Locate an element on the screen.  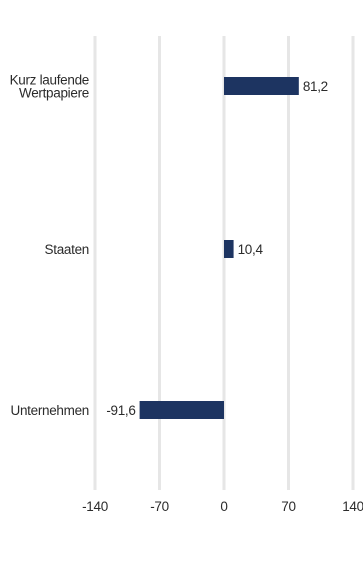
category-label-line: Staaten is located at coordinates (67, 249).